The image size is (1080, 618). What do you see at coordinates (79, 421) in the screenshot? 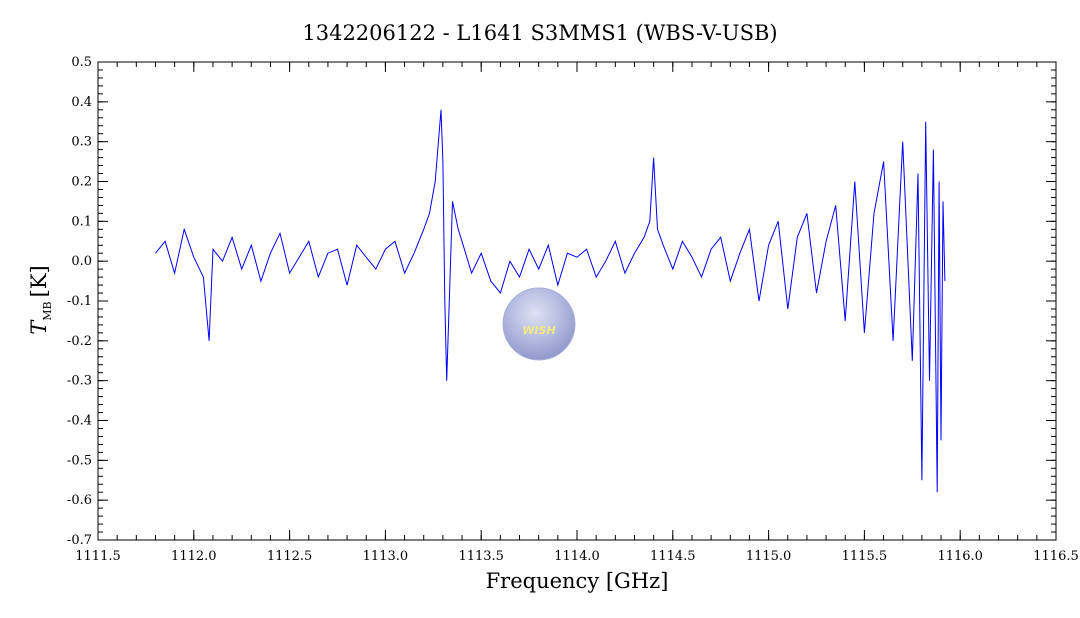
I see `y-tick-label: -0.4` at bounding box center [79, 421].